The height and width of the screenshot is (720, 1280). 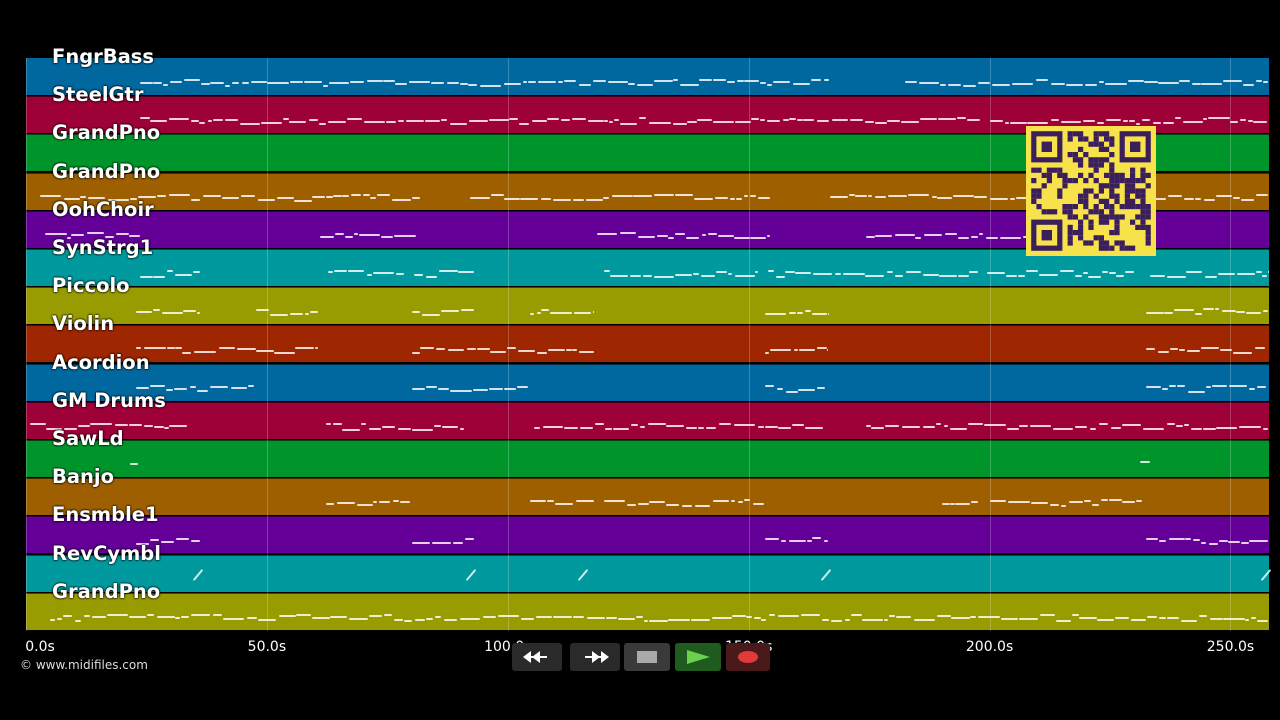 I want to click on stop-button, so click(x=647, y=657).